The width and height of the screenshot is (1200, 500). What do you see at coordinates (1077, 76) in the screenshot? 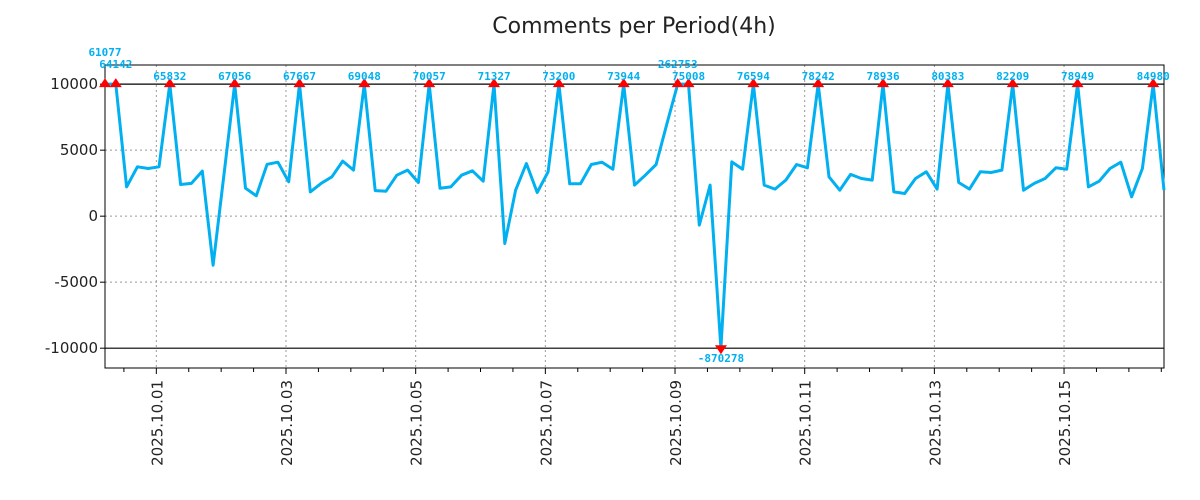
I see `point-value-label: 78949` at bounding box center [1077, 76].